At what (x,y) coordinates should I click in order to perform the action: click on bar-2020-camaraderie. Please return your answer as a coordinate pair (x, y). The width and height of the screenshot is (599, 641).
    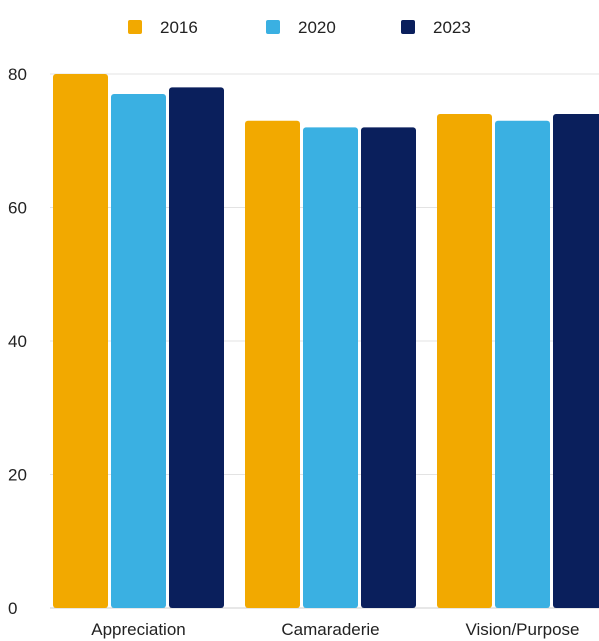
    Looking at the image, I should click on (330, 368).